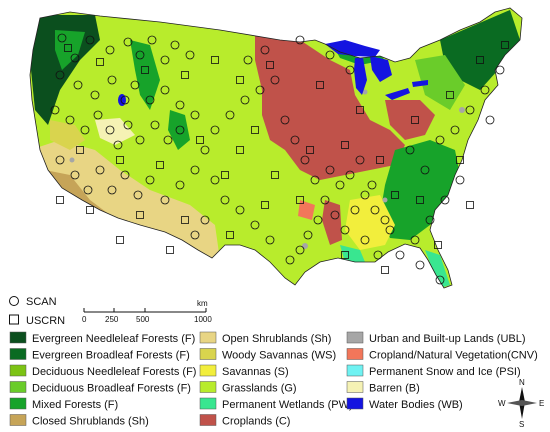  Describe the element at coordinates (305, 246) in the screenshot. I see `urban-spot` at that location.